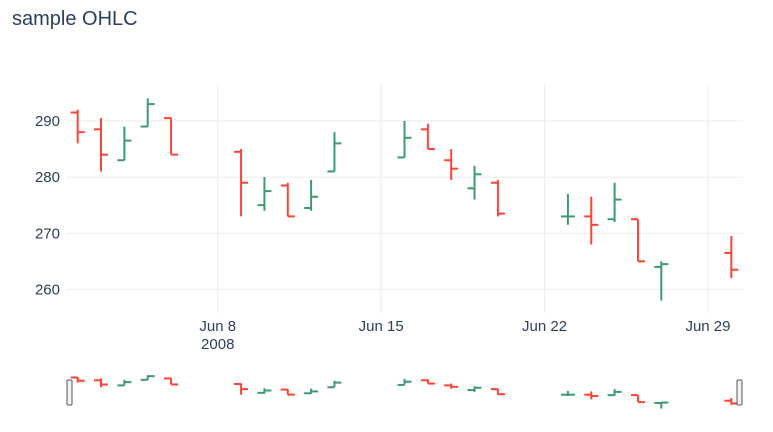 Image resolution: width=773 pixels, height=432 pixels. Describe the element at coordinates (217, 326) in the screenshot. I see `x-tick-label: Jun 8` at that location.